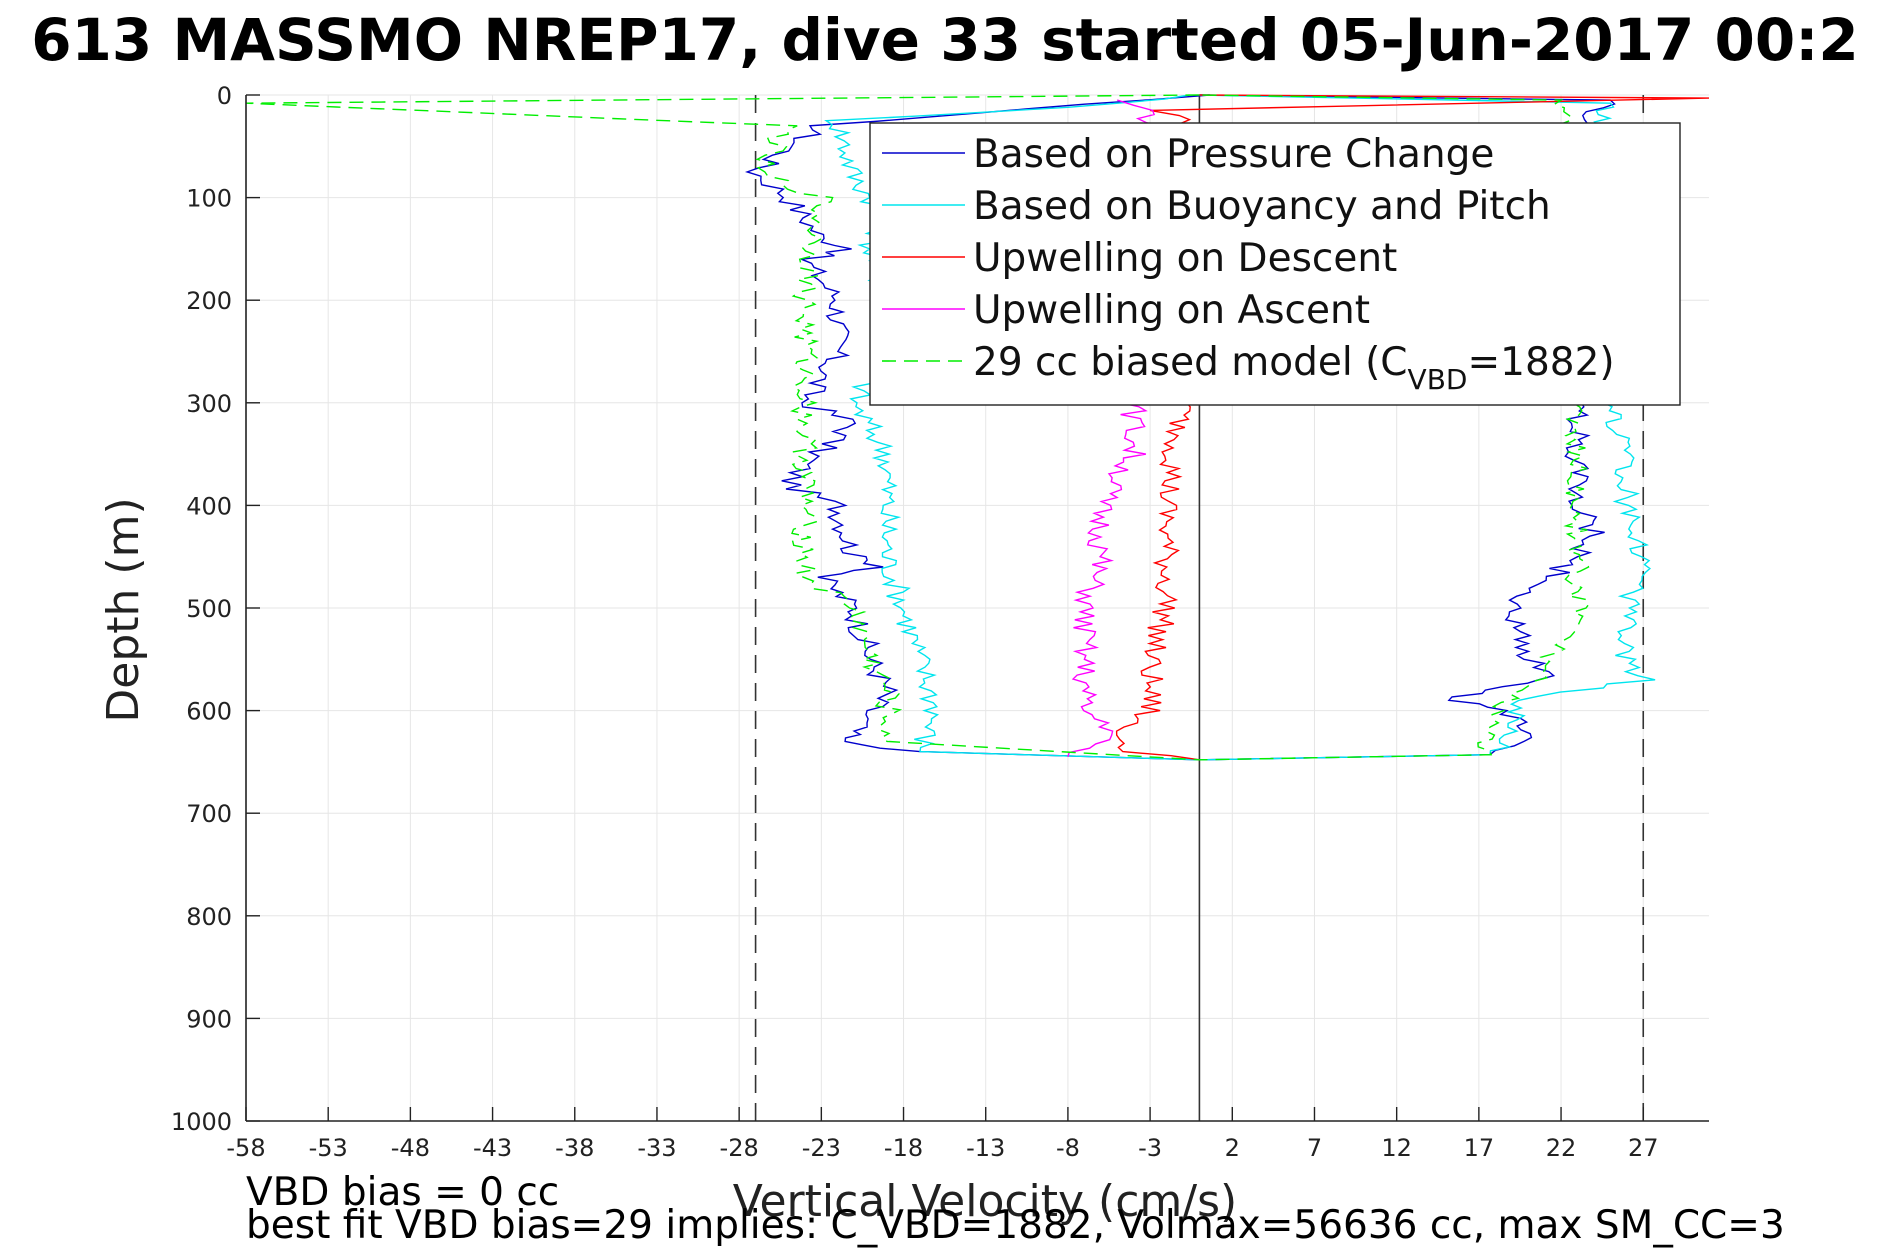 Image resolution: width=1890 pixels, height=1260 pixels. What do you see at coordinates (1479, 1148) in the screenshot?
I see `x-tick-label: 17` at bounding box center [1479, 1148].